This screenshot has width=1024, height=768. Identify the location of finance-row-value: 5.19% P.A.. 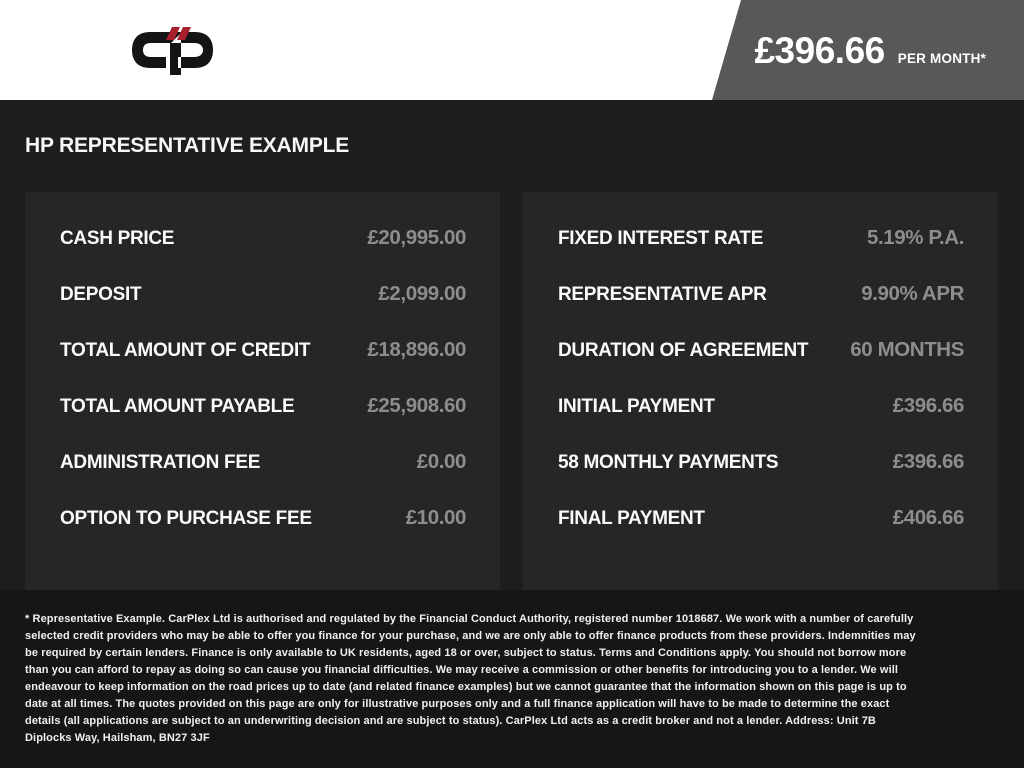
(915, 237).